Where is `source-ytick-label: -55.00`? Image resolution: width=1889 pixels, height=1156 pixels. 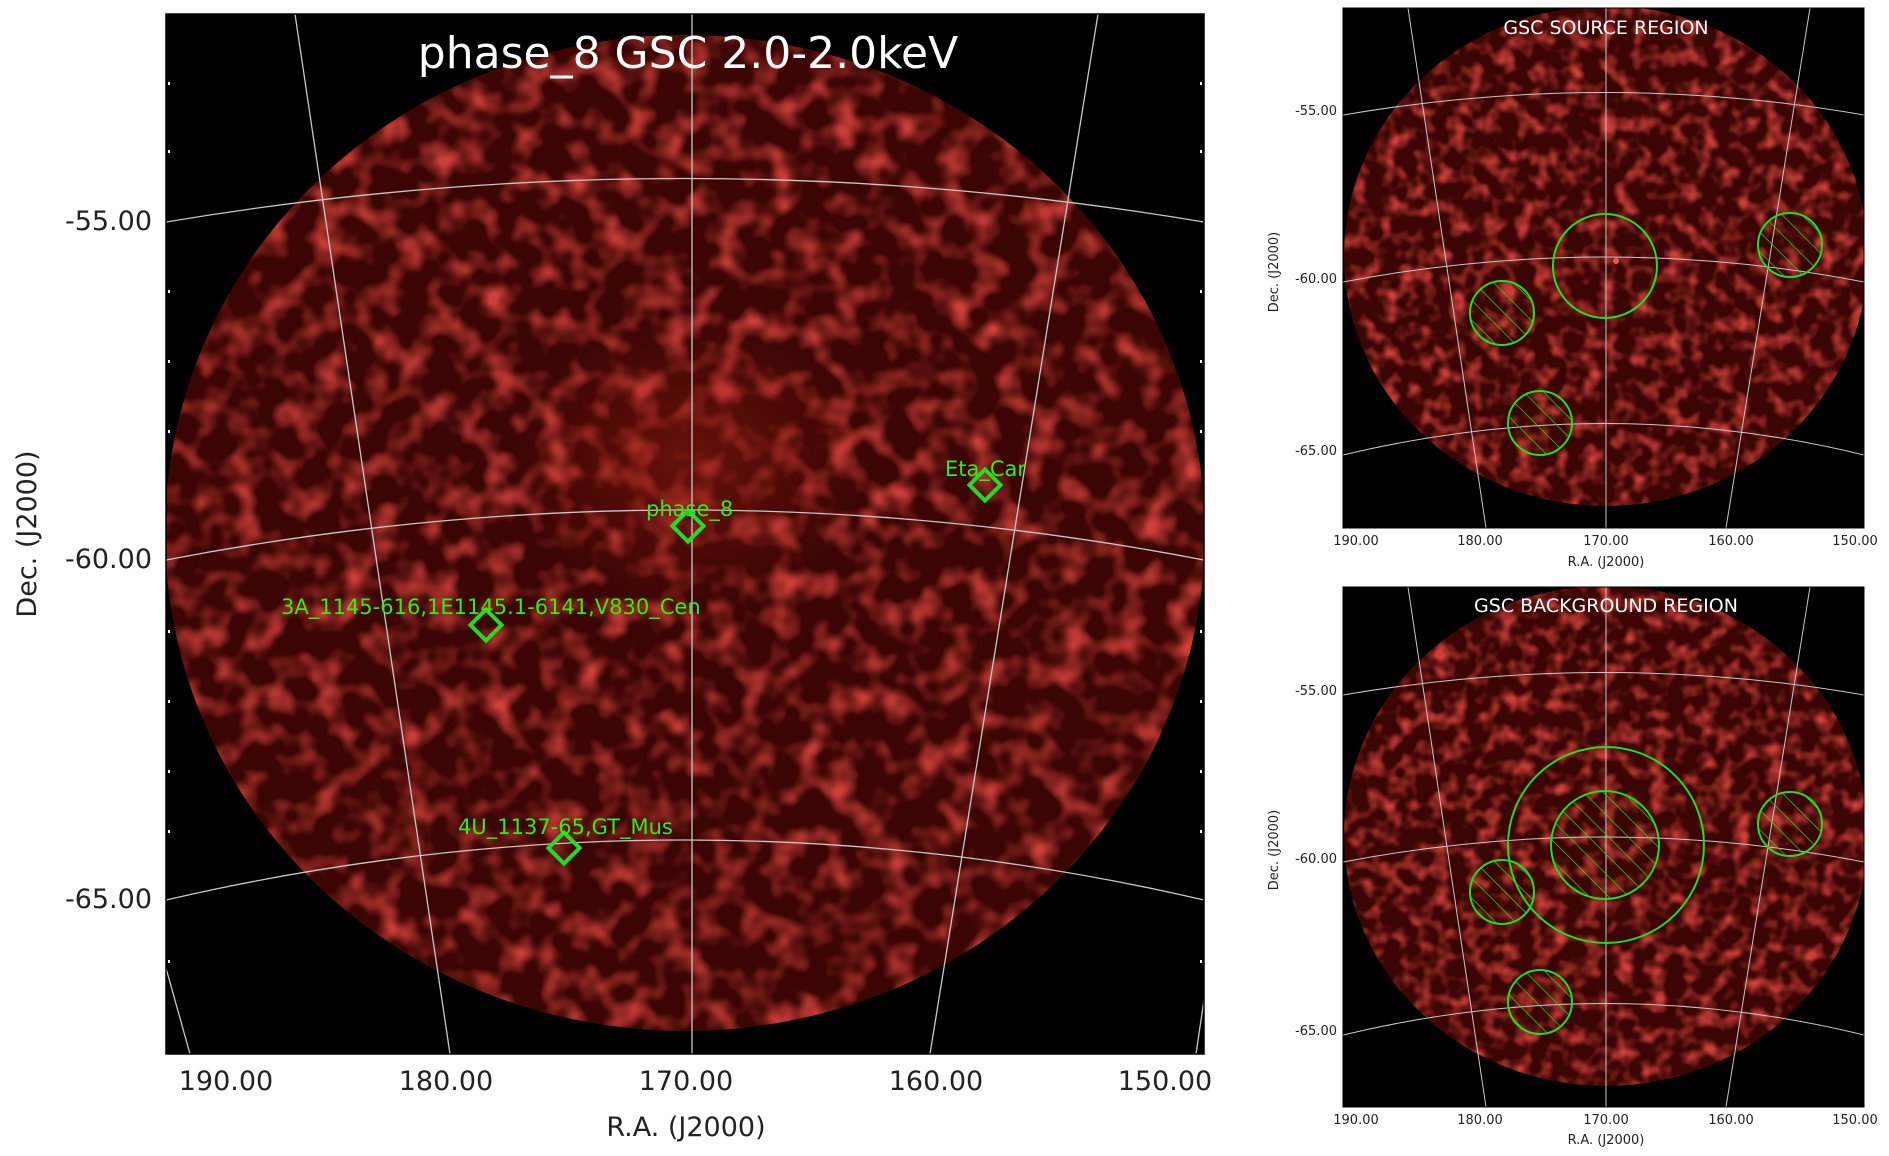 source-ytick-label: -55.00 is located at coordinates (1316, 111).